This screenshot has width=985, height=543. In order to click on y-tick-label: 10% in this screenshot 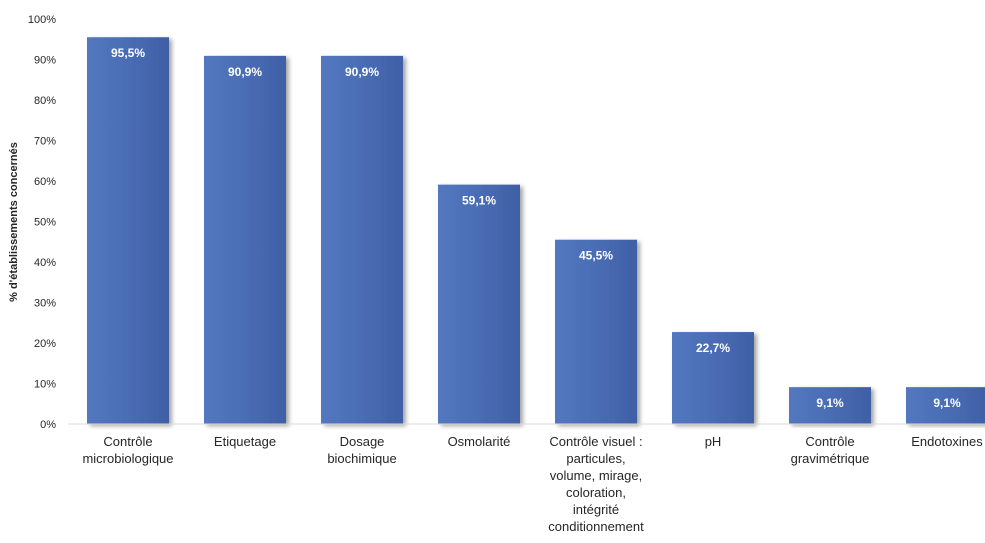, I will do `click(45, 385)`.